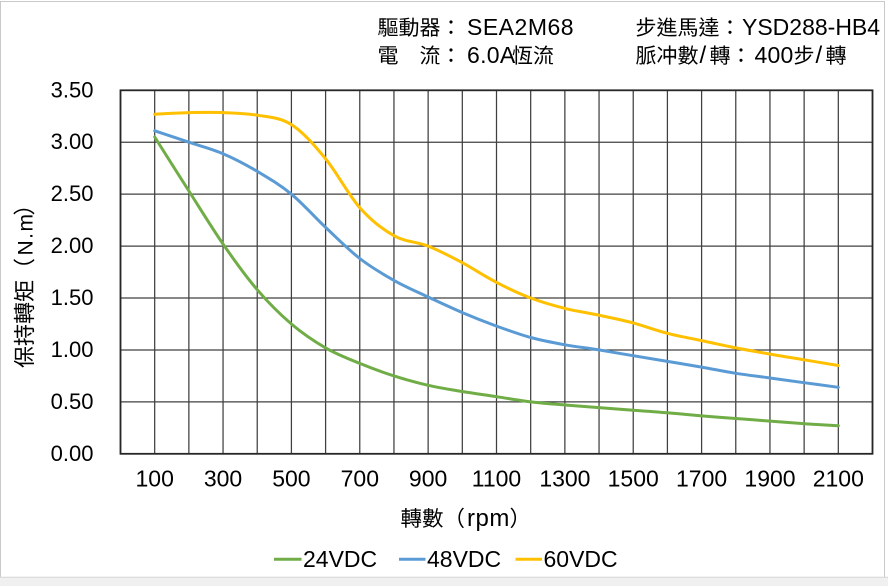 The image size is (888, 586). What do you see at coordinates (811, 27) in the screenshot?
I see `svg-text: YSD288-HB4` at bounding box center [811, 27].